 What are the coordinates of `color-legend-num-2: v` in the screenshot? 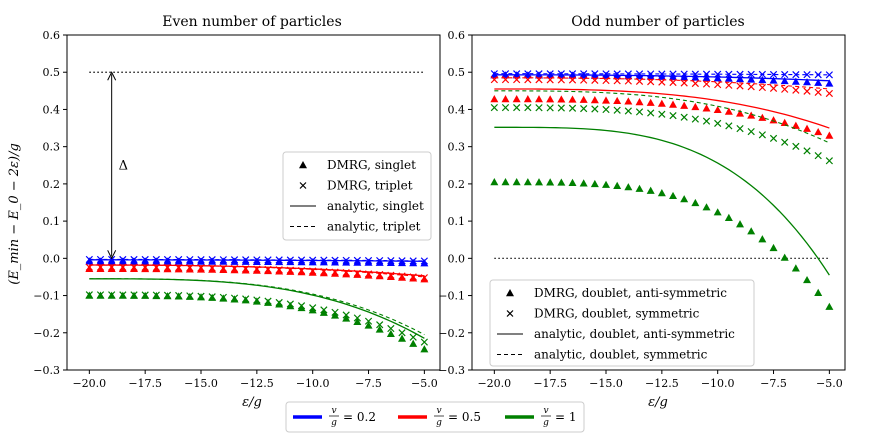 It's located at (438, 411).